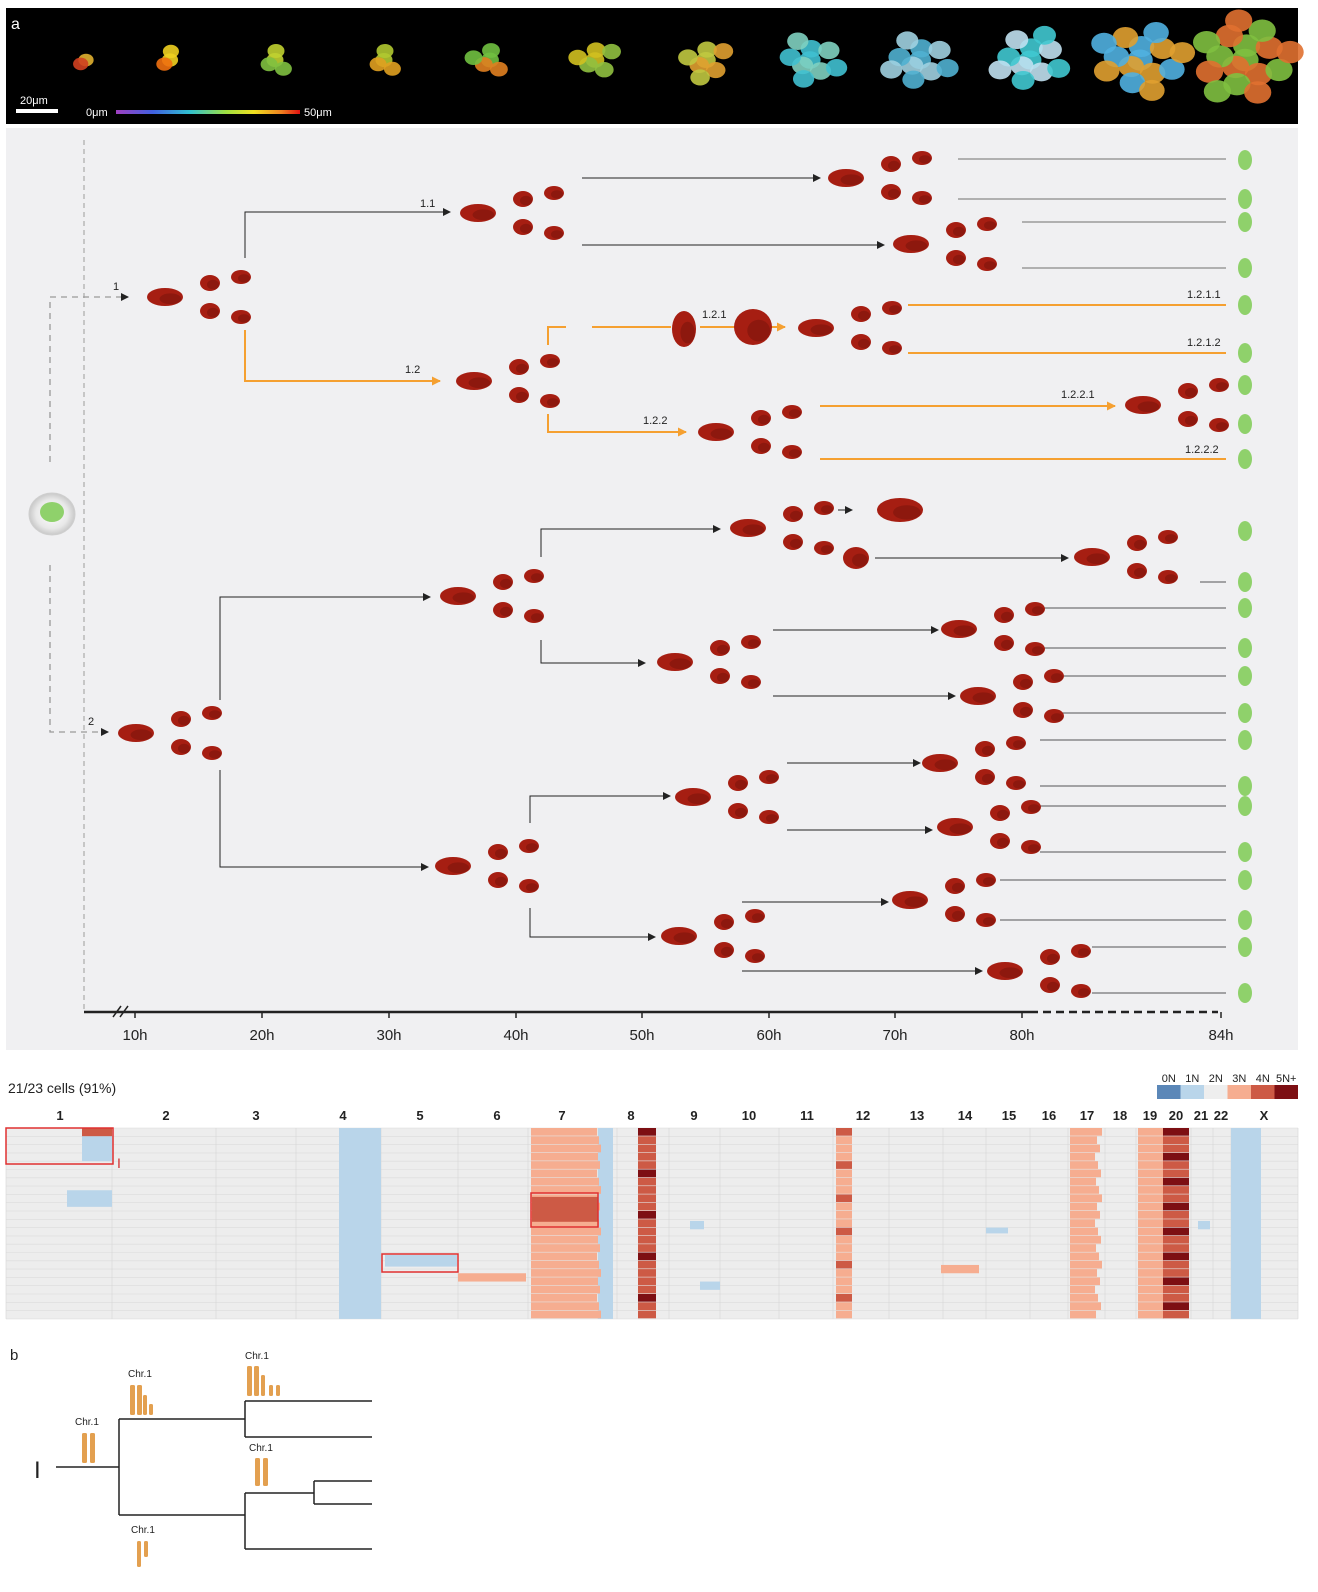 Image resolution: width=1318 pixels, height=1592 pixels. I want to click on chromosome-label: 7, so click(561, 1115).